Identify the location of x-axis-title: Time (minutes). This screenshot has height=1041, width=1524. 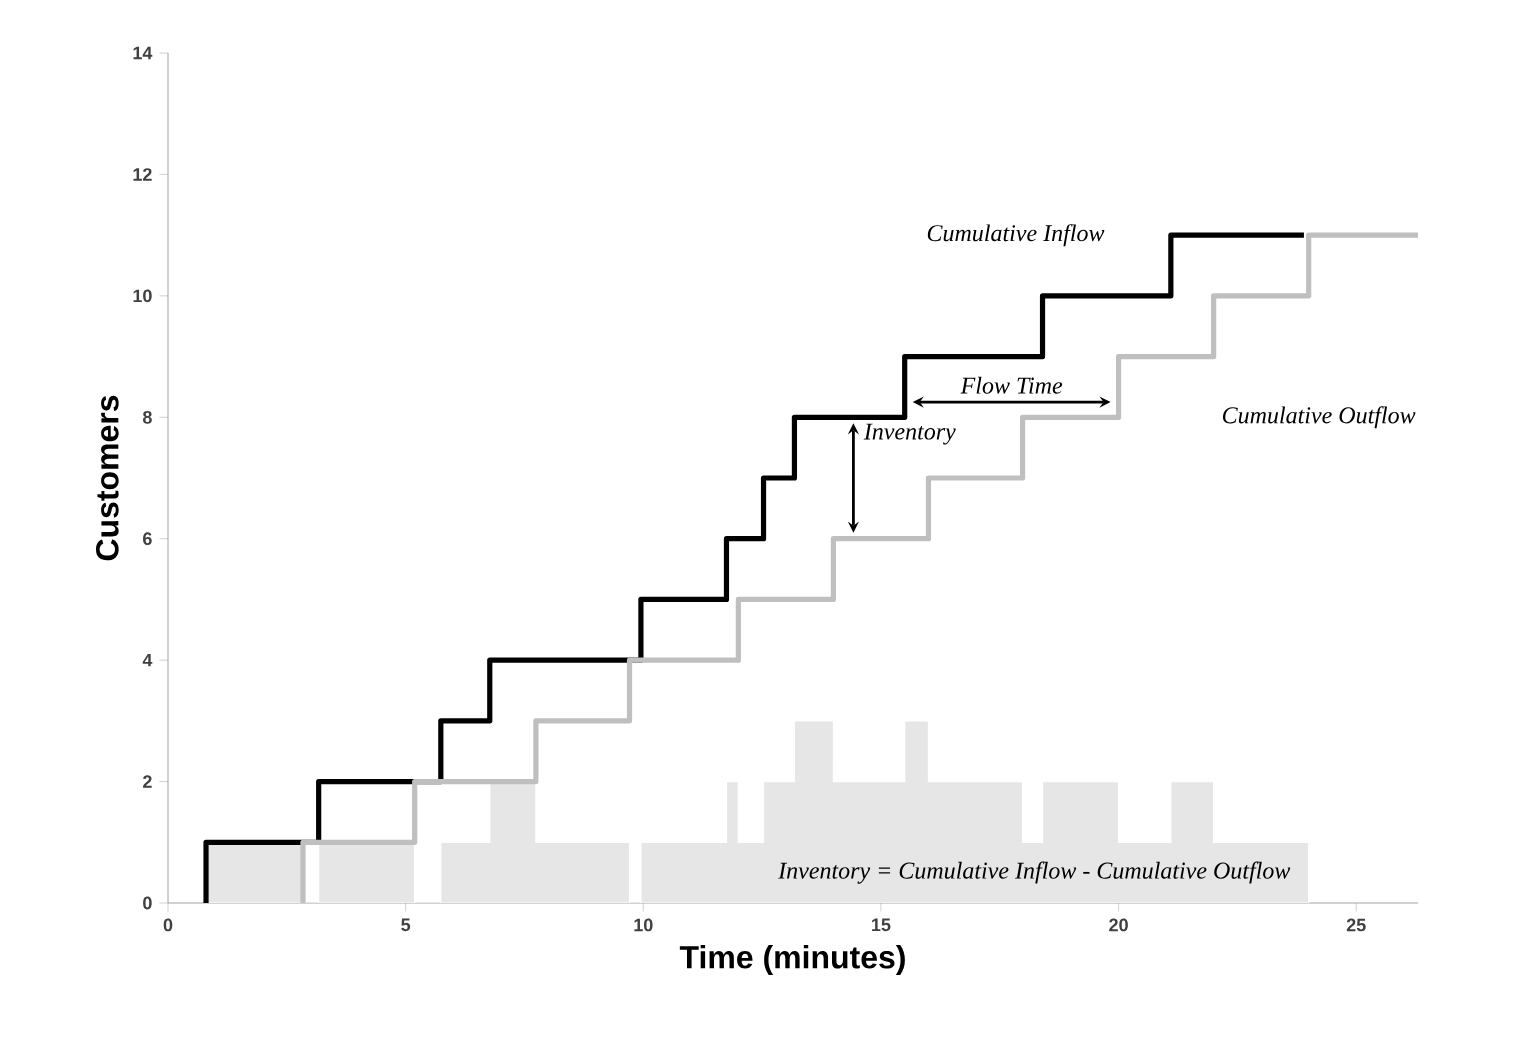
(792, 960).